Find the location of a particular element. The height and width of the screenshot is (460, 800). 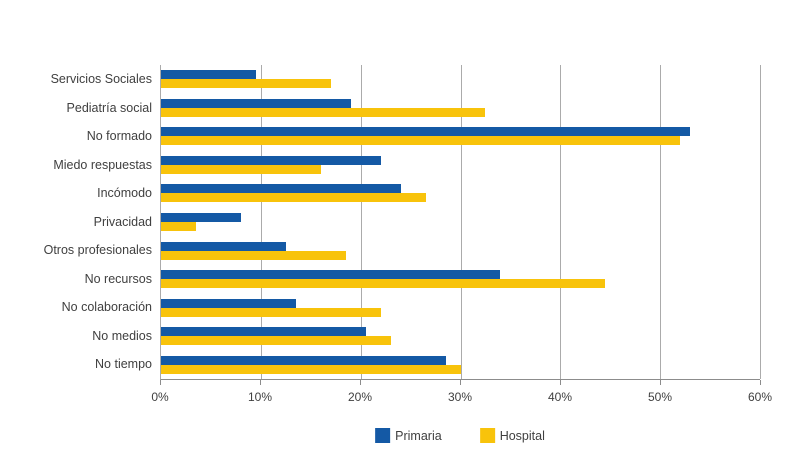

chart-row-9: No colaboración is located at coordinates (411, 307).